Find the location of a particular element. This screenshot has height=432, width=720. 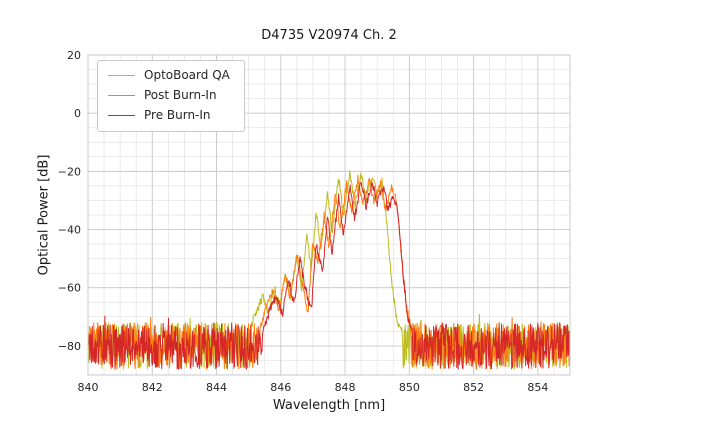

legend-line-sample-optoboard-qa is located at coordinates (121, 76).